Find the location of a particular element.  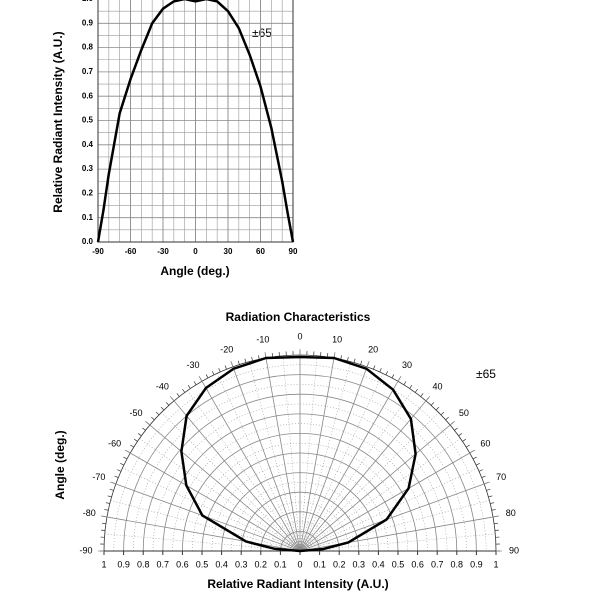

theta-tick-label: -90 is located at coordinates (85, 550).